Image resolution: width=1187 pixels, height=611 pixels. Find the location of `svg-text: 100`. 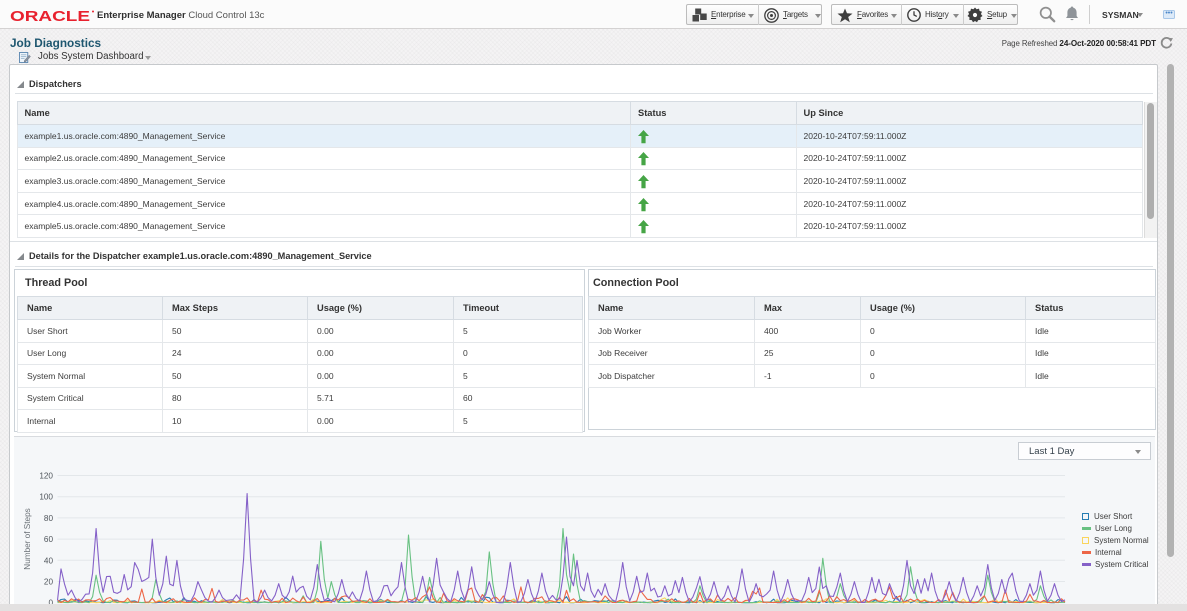

svg-text: 100 is located at coordinates (46, 497).